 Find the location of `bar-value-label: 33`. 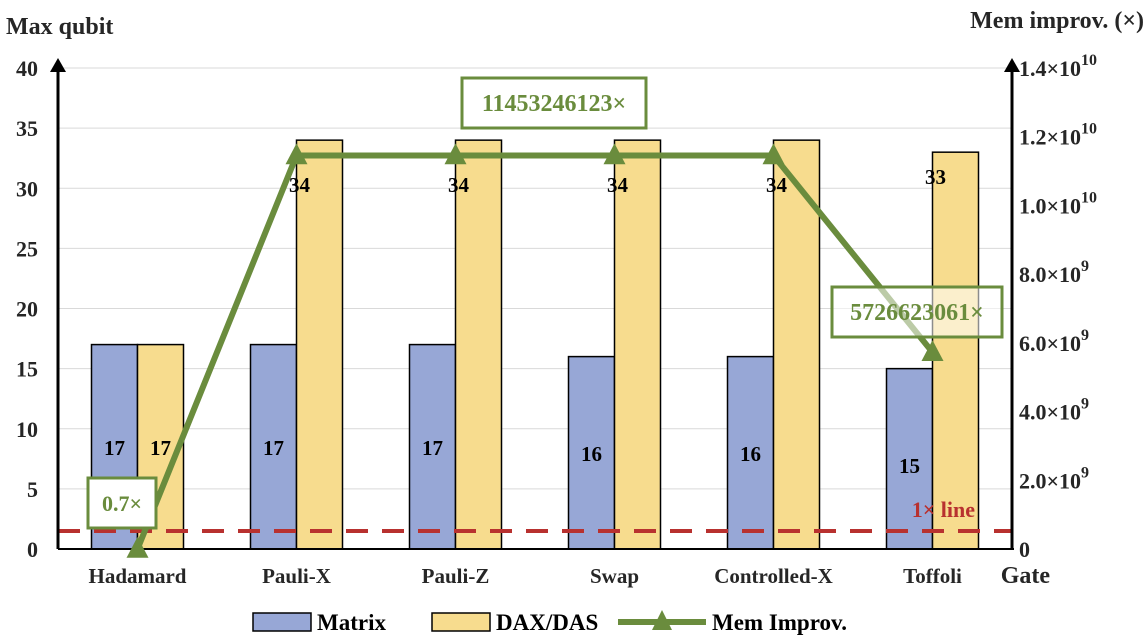

bar-value-label: 33 is located at coordinates (935, 177).